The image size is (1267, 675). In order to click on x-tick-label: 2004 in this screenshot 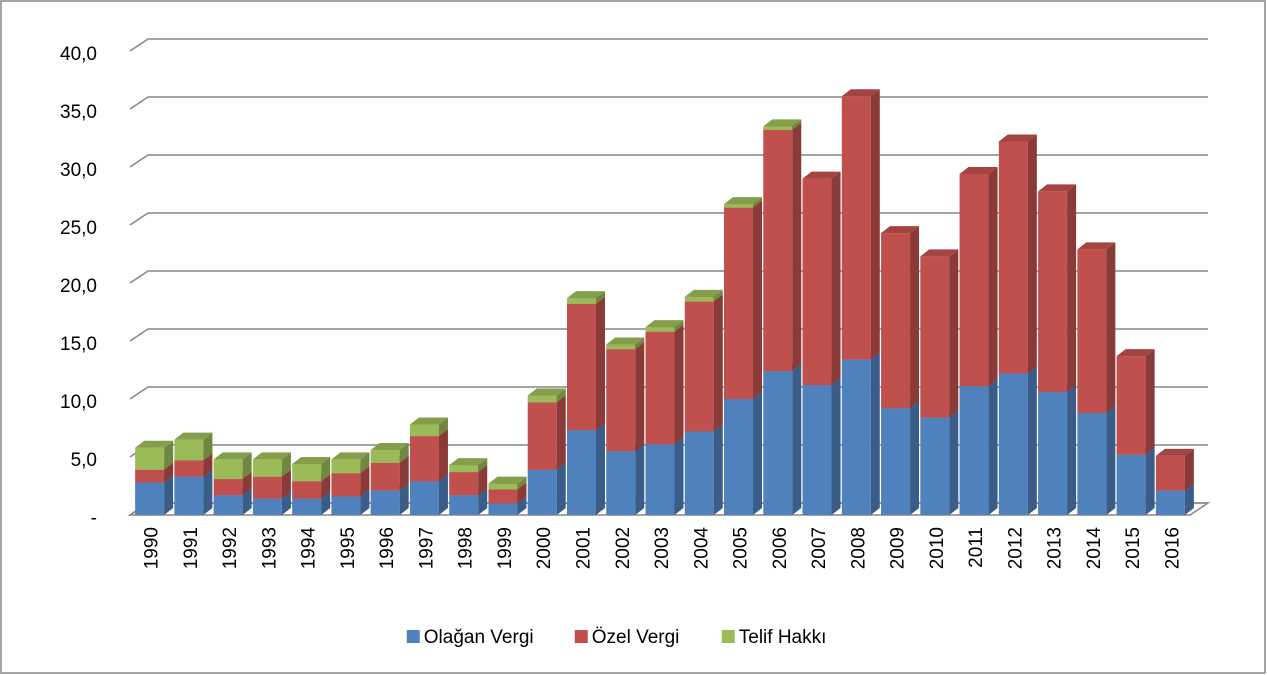, I will do `click(701, 548)`.